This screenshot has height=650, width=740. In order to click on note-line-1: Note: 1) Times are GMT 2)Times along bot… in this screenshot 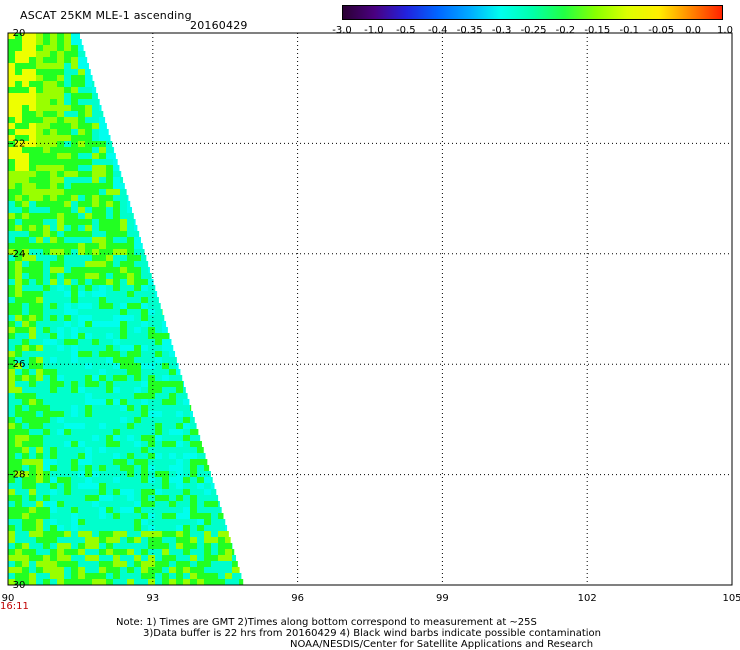, I will do `click(326, 622)`.